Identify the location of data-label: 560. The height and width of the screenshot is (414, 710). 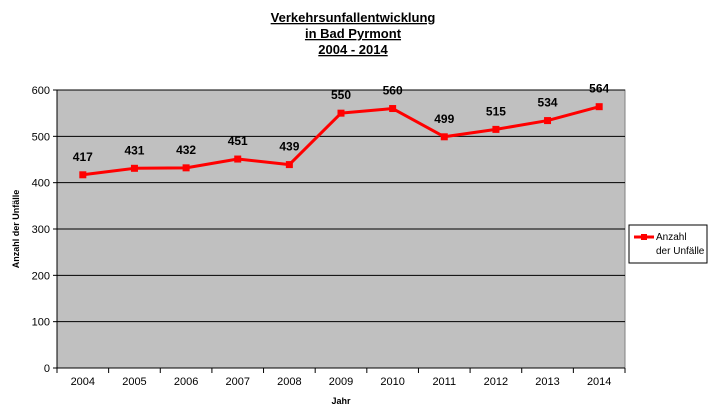
(393, 91).